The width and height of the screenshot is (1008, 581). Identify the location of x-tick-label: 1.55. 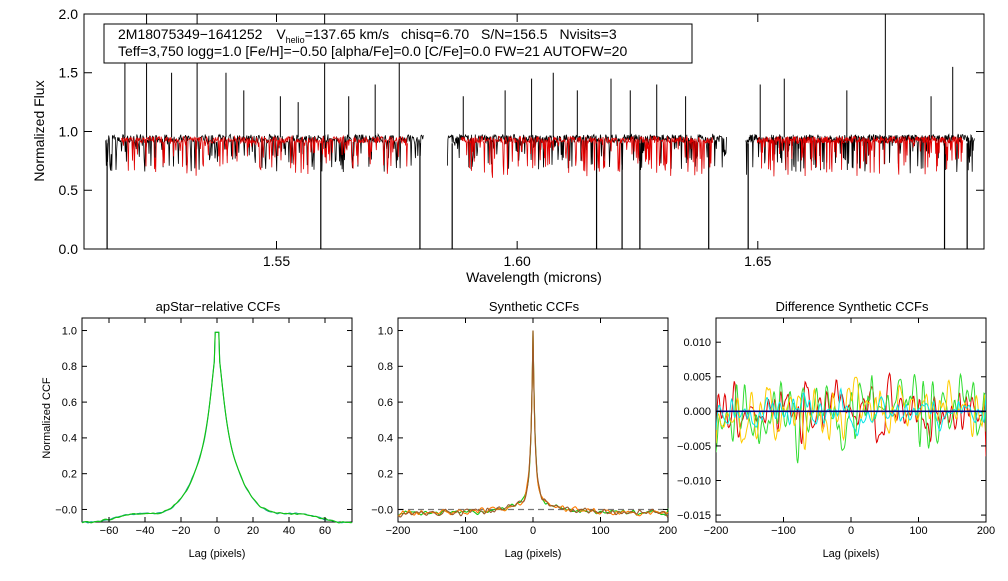
(276, 261).